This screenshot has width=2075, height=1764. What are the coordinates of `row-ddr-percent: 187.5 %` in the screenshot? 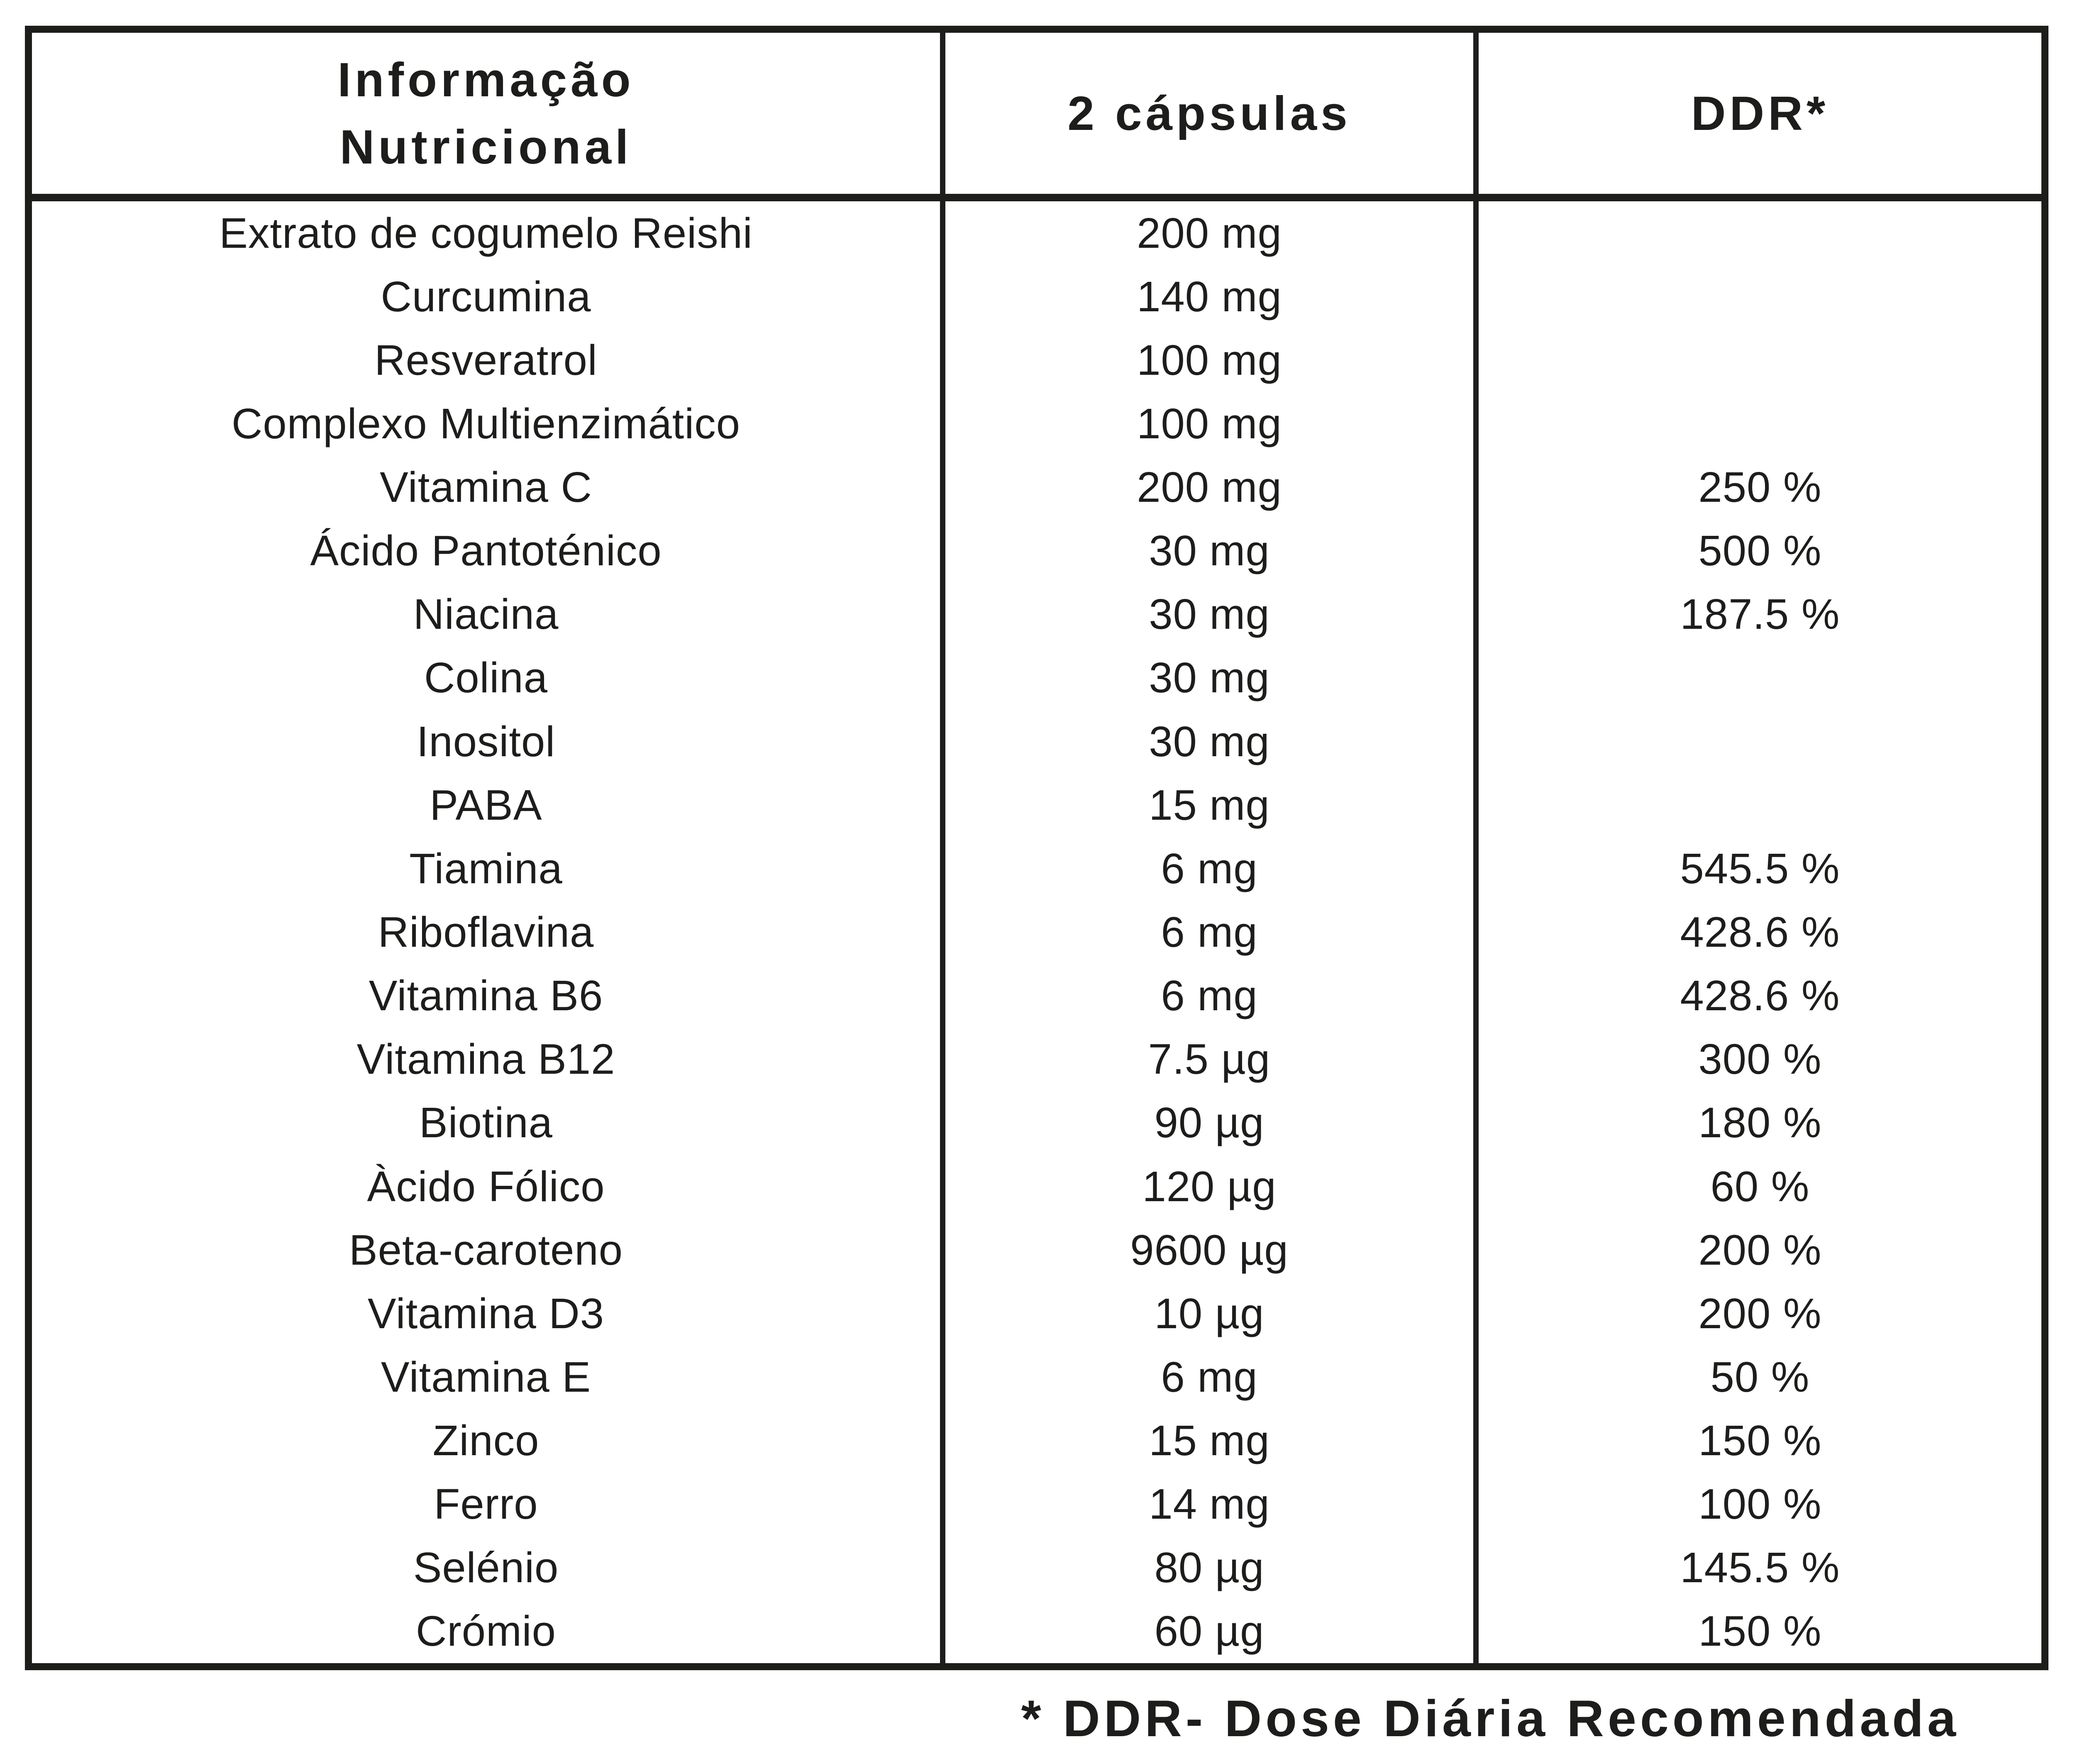 It's located at (1757, 614).